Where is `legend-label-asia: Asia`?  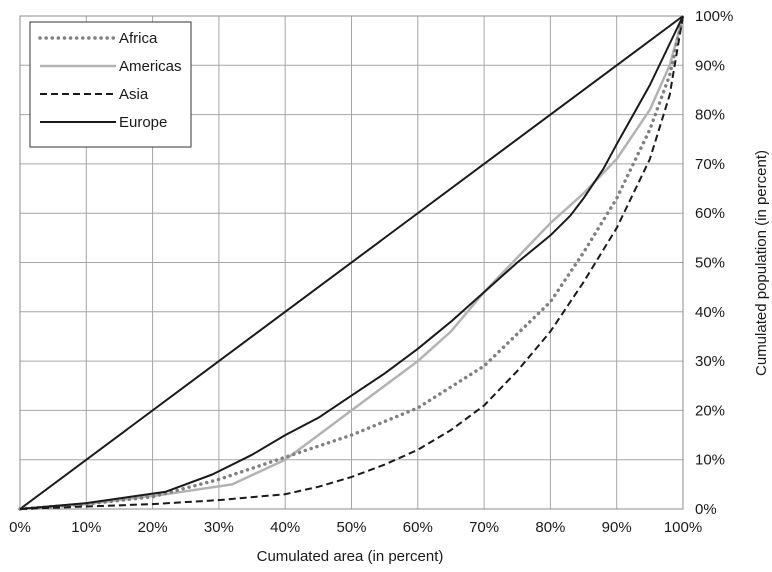 legend-label-asia: Asia is located at coordinates (134, 94).